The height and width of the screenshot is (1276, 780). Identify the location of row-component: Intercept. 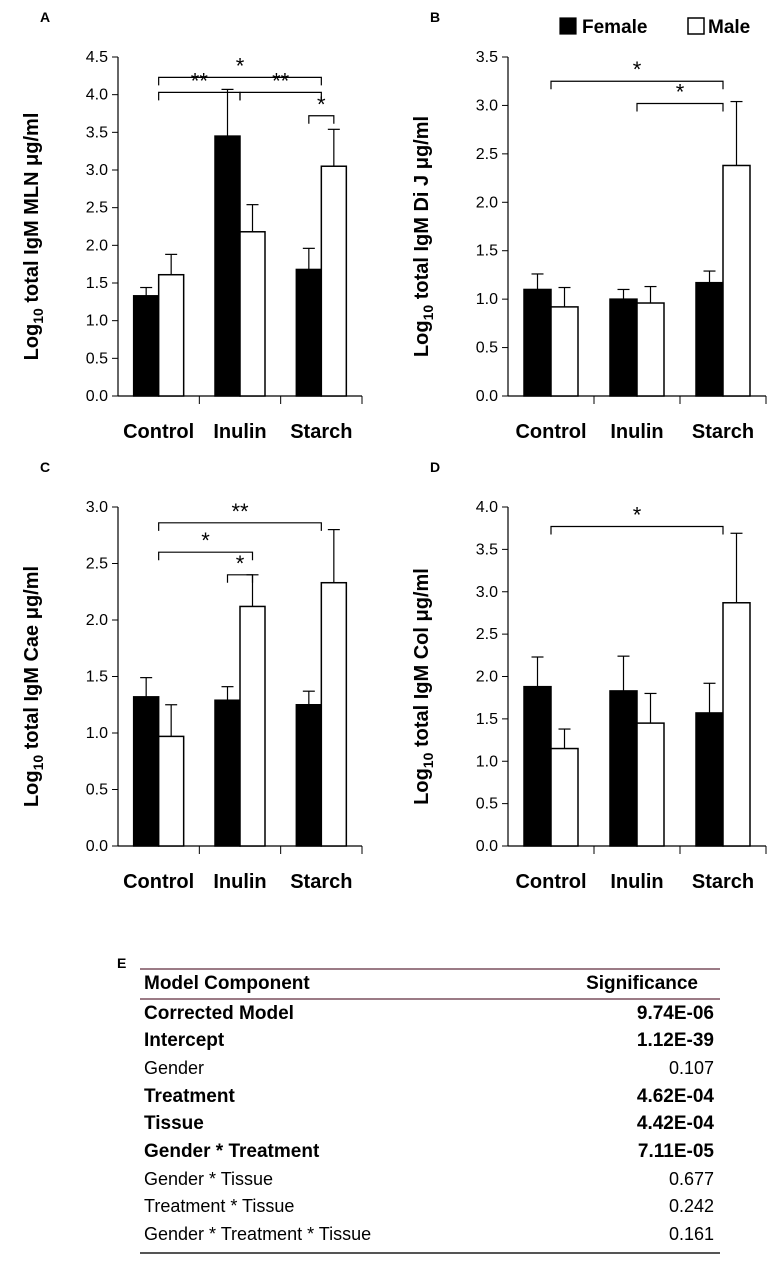
(184, 1041).